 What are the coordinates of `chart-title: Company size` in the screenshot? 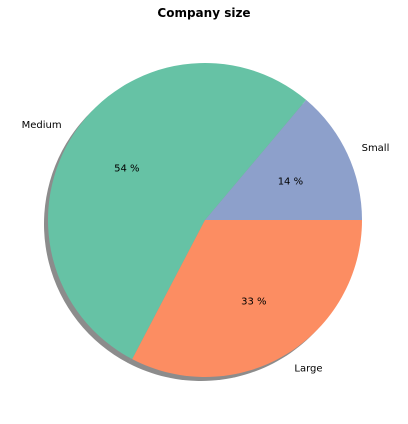 It's located at (203, 13).